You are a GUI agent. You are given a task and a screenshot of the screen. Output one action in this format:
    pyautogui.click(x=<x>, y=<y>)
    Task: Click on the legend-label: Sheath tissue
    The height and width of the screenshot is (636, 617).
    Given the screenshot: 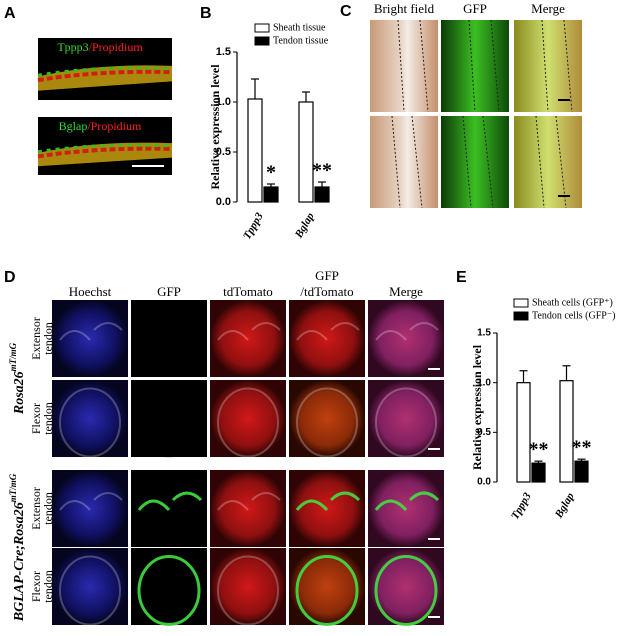 What is the action you would take?
    pyautogui.click(x=299, y=27)
    